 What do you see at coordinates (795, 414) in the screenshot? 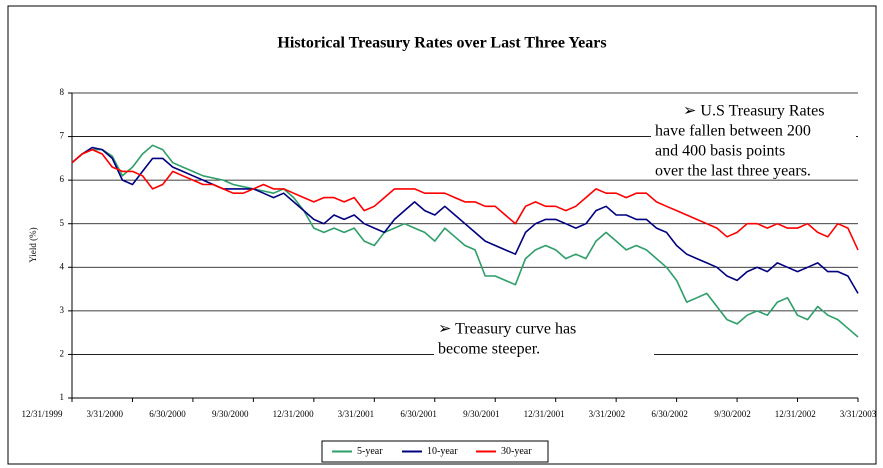
I see `x-tick-label: 12/31/2002` at bounding box center [795, 414].